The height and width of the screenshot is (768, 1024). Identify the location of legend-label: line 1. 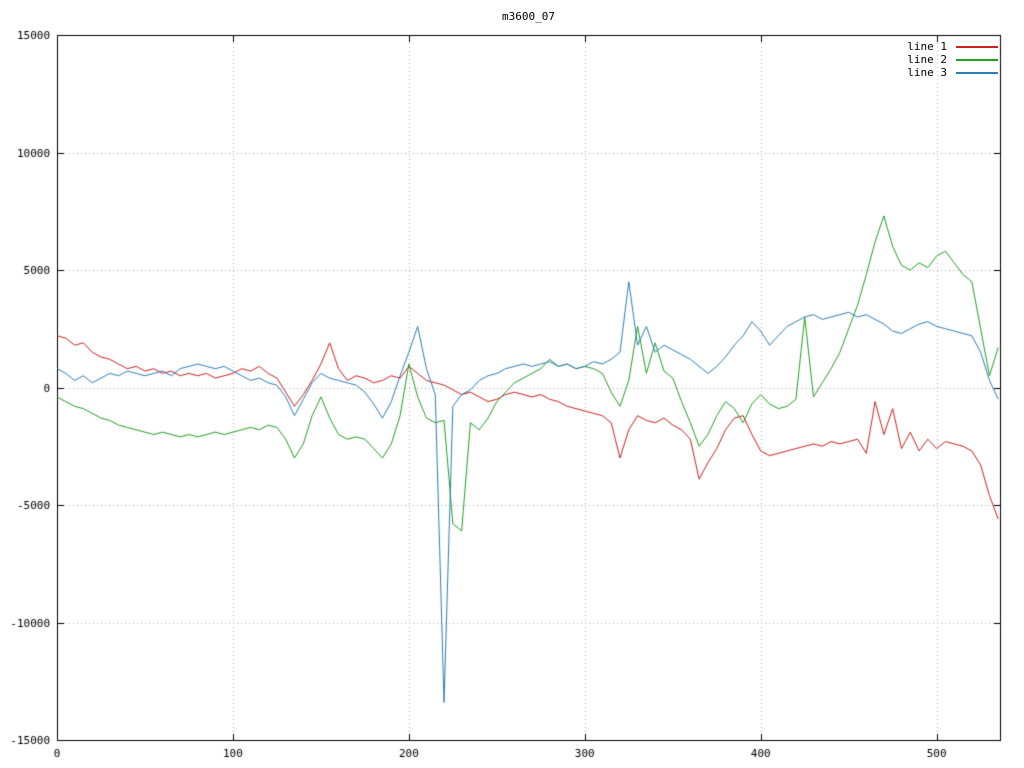
(927, 46).